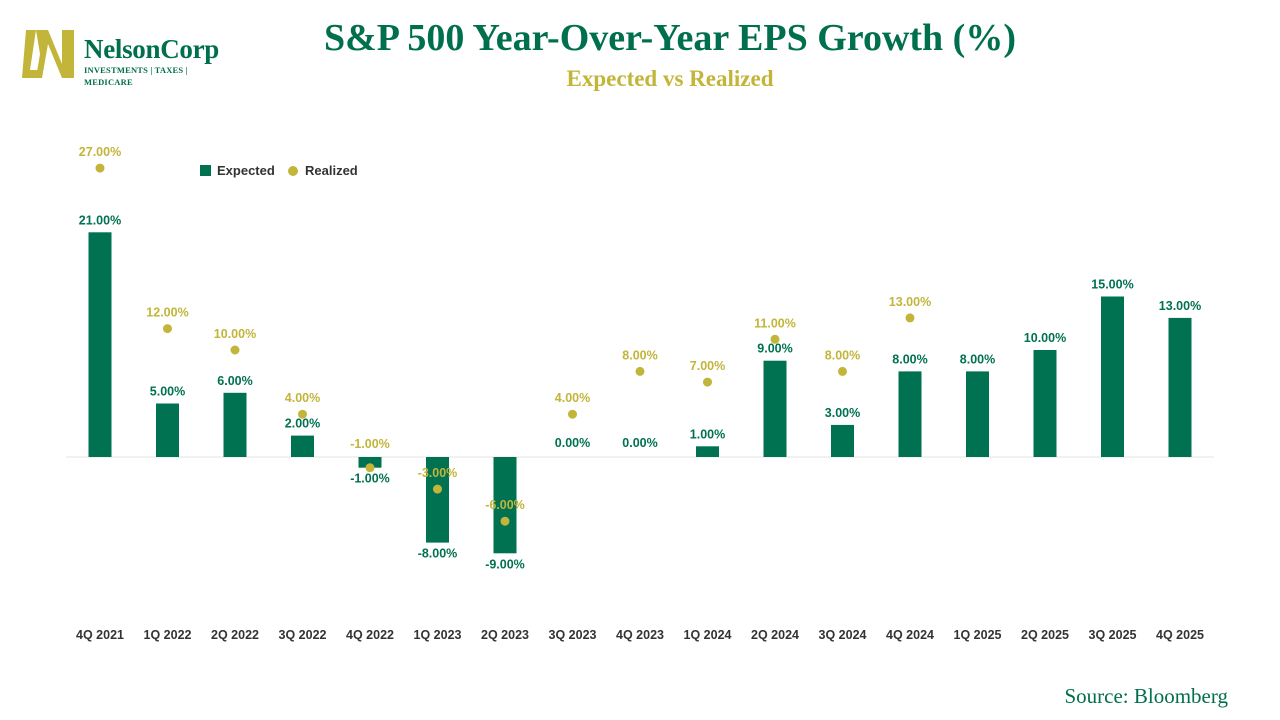 The width and height of the screenshot is (1280, 720). What do you see at coordinates (1113, 635) in the screenshot?
I see `x-tick-label: 3Q 2025` at bounding box center [1113, 635].